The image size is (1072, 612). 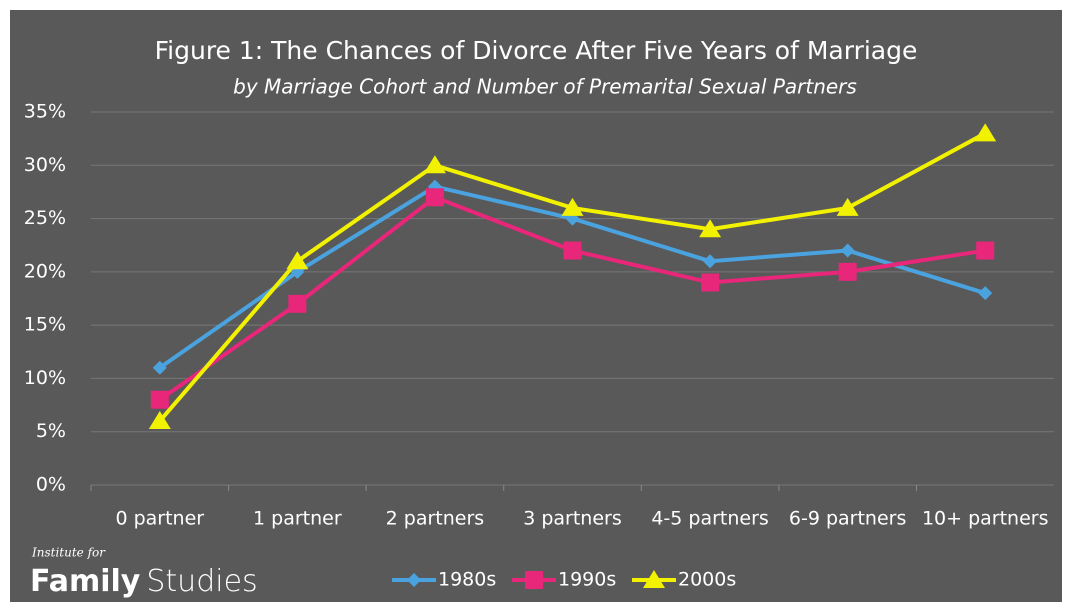 What do you see at coordinates (144, 581) in the screenshot?
I see `brand-name: Family Studies` at bounding box center [144, 581].